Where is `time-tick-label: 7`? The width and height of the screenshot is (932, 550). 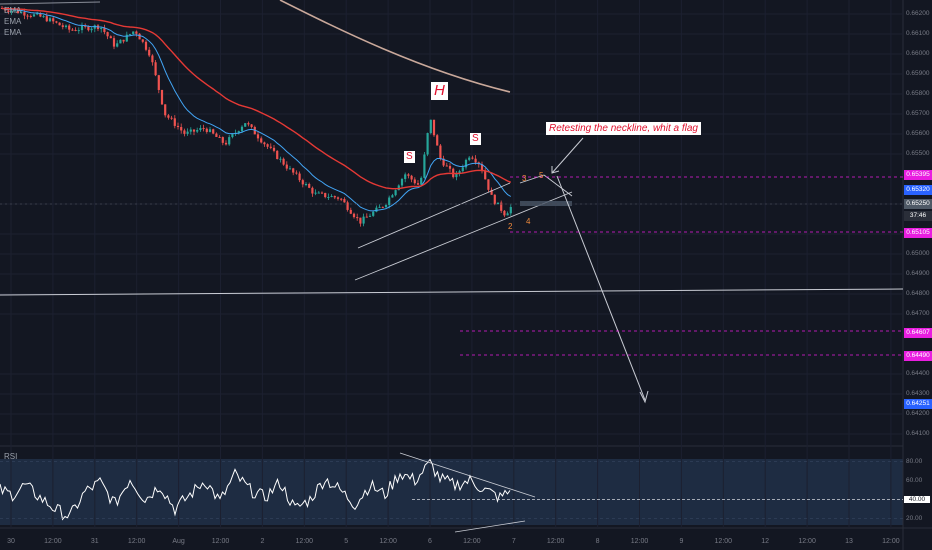 time-tick-label: 7 is located at coordinates (513, 541).